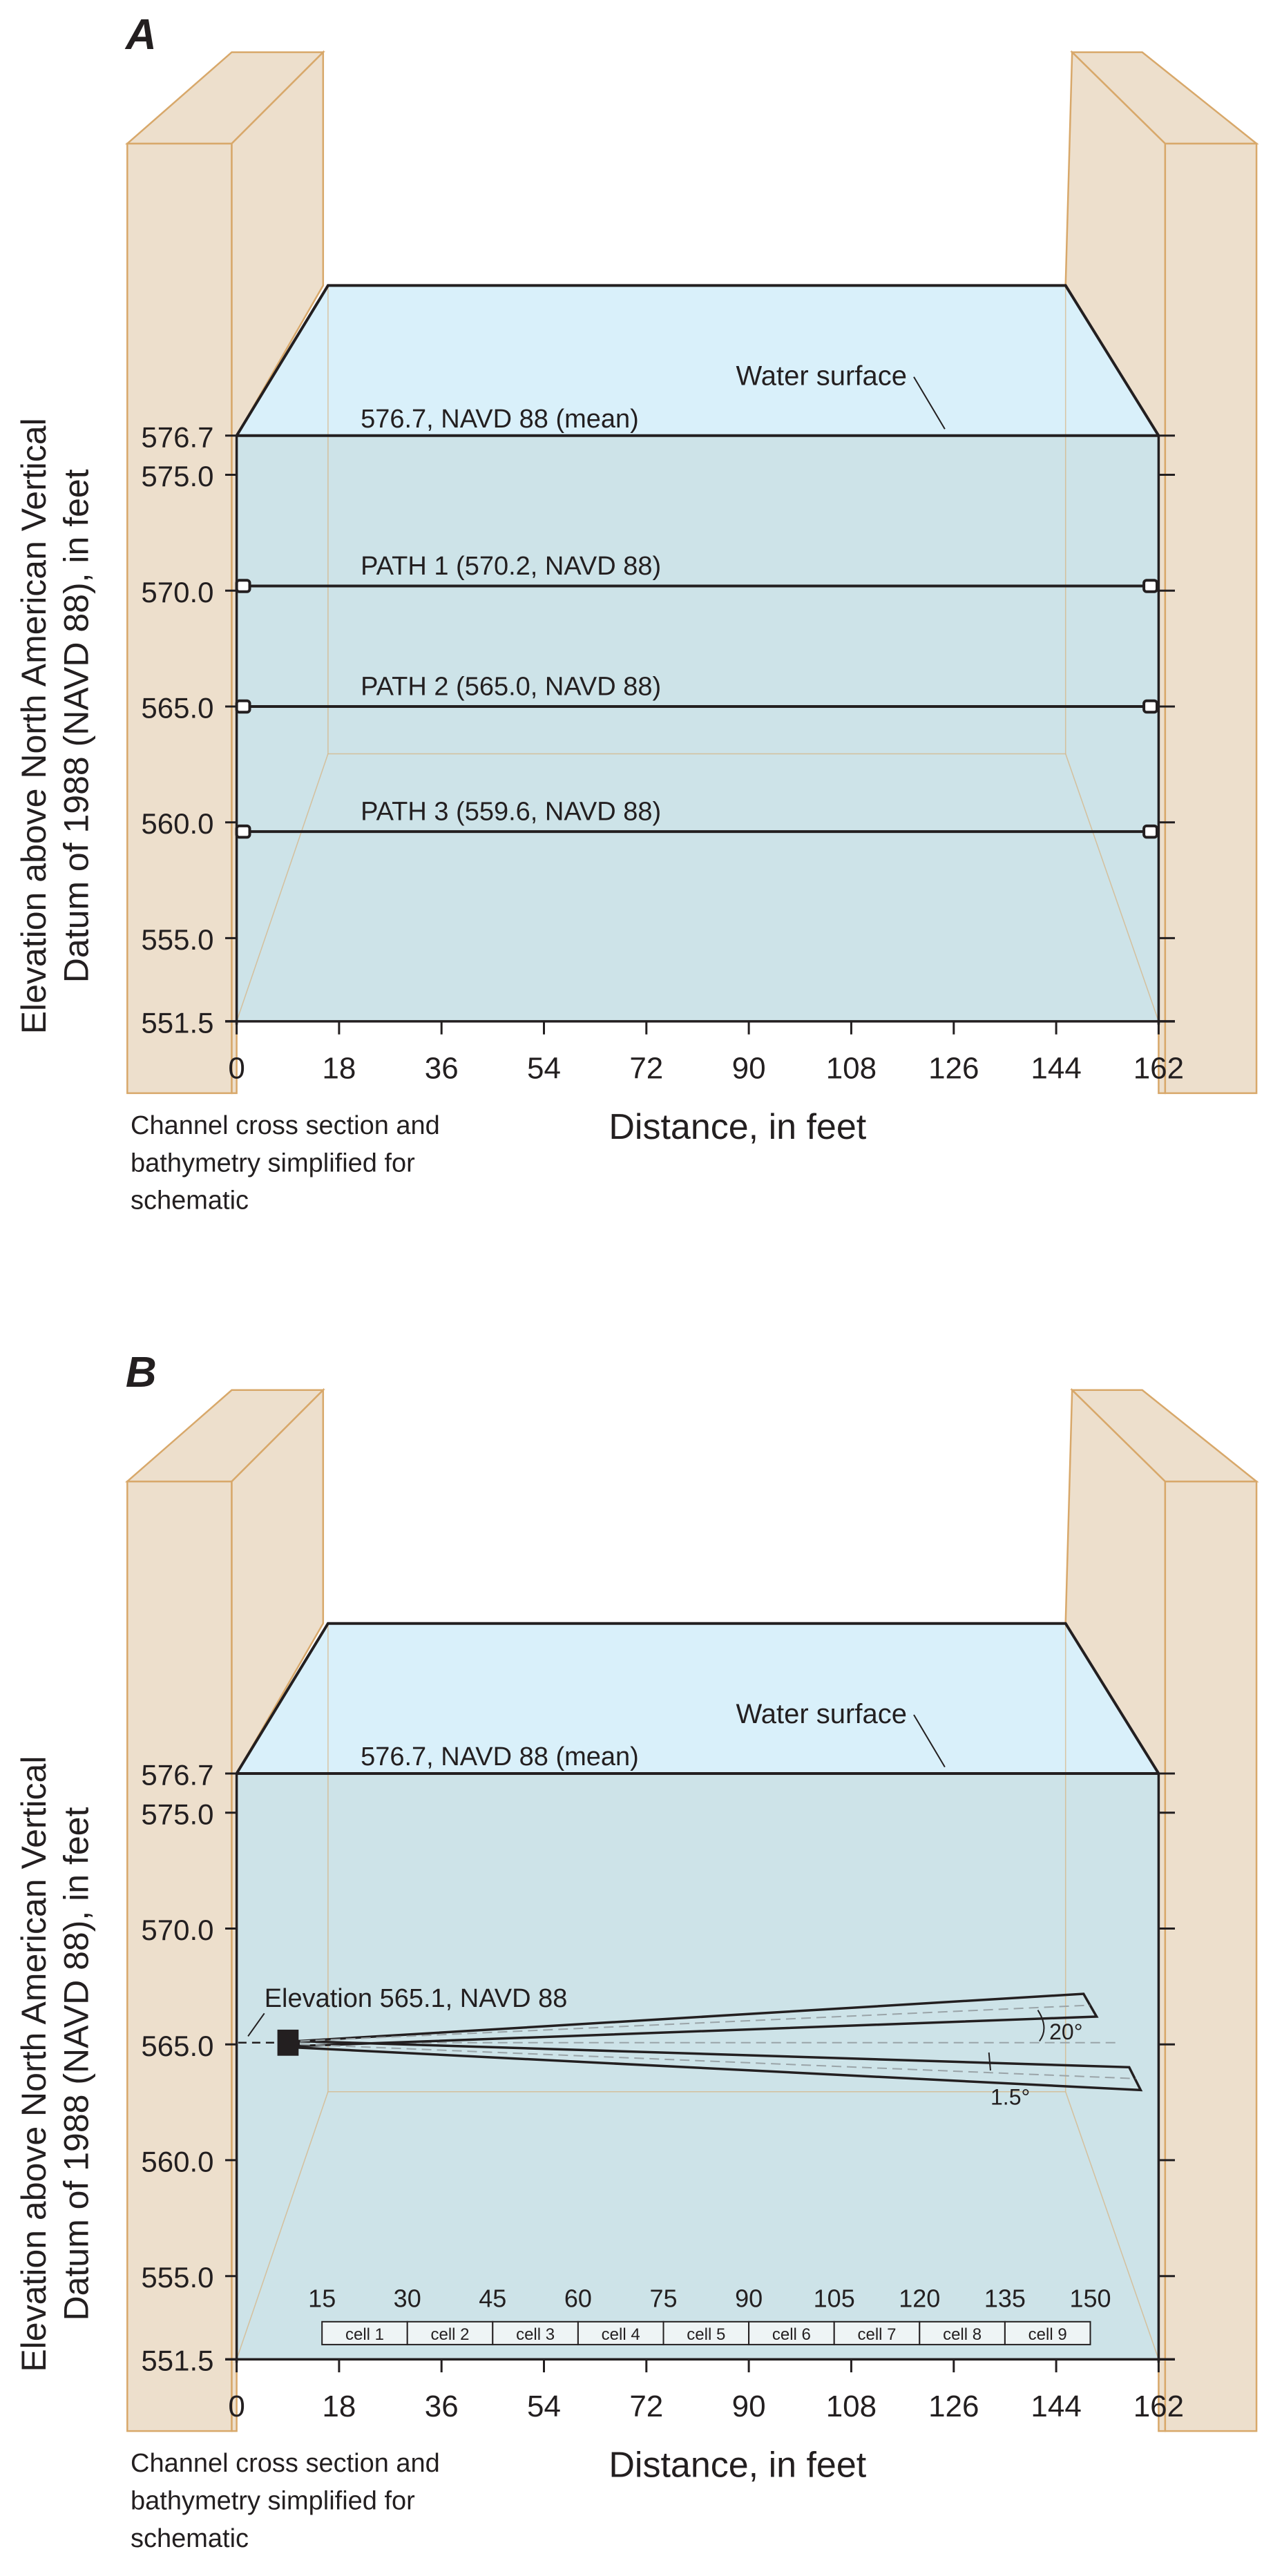 The image size is (1273, 2576). I want to click on adcp-transducer, so click(288, 2042).